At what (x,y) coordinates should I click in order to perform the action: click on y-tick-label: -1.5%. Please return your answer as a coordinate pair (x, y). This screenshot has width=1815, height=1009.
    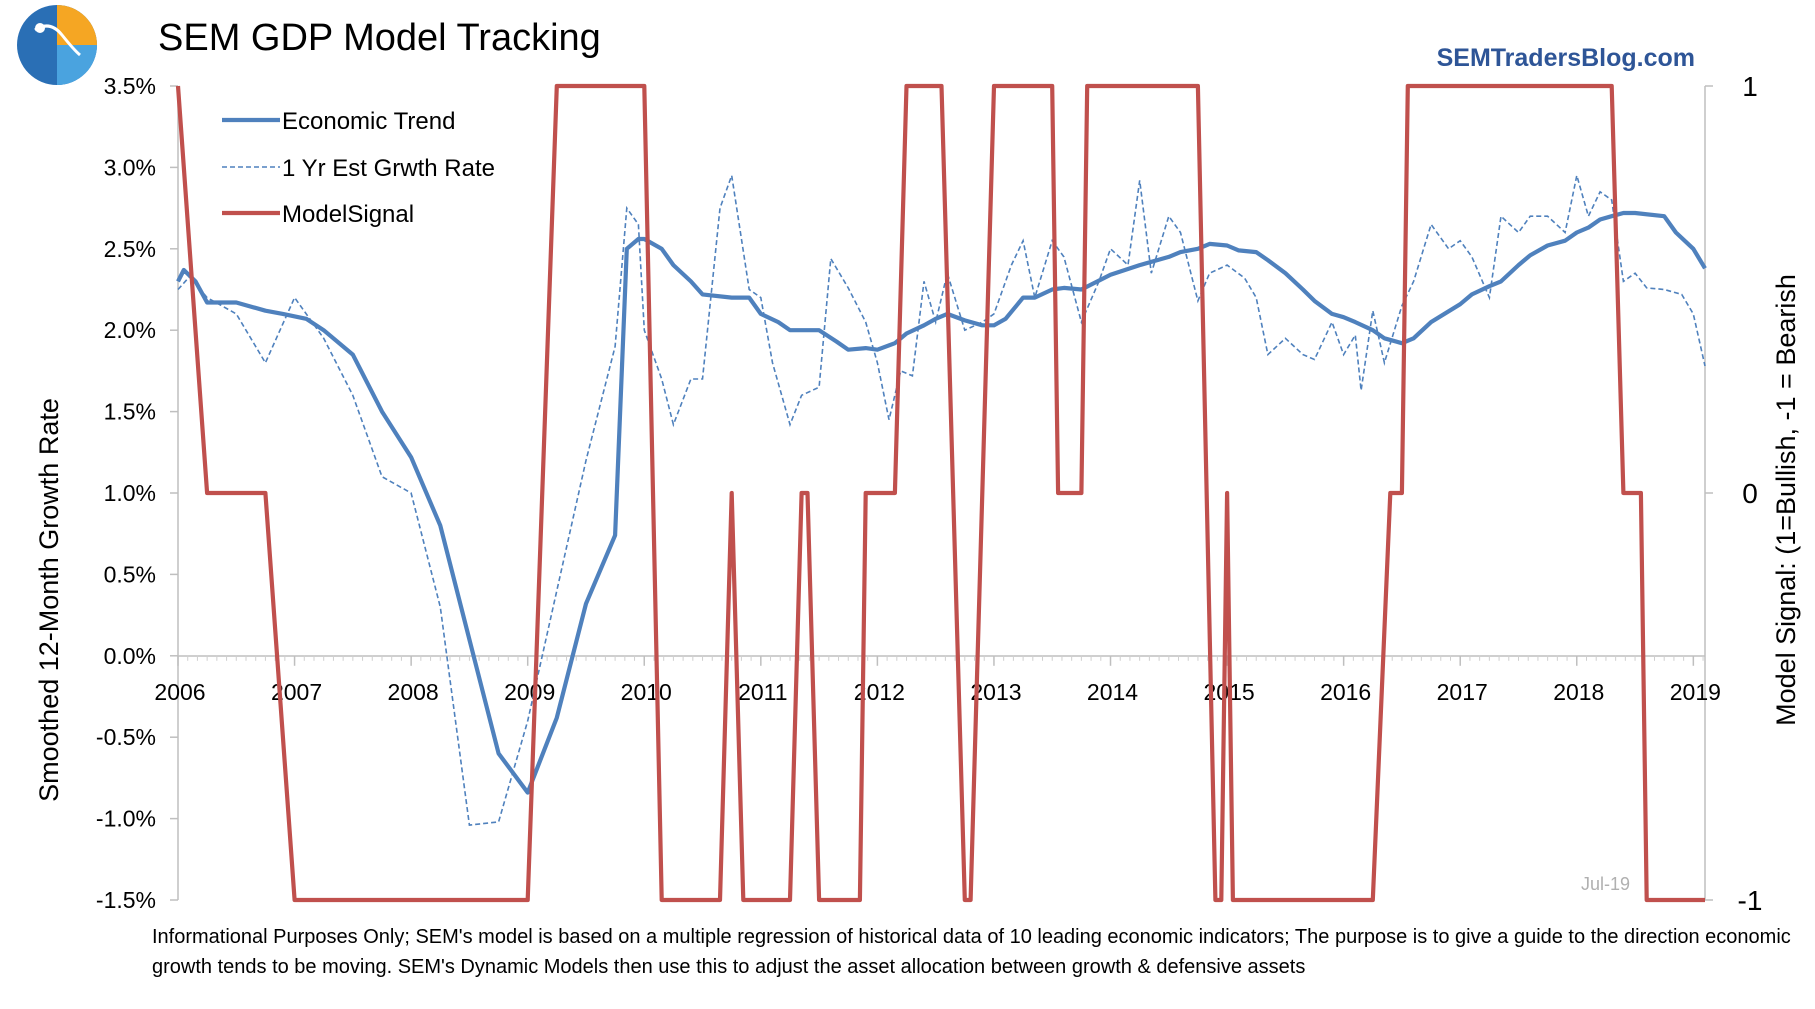
    Looking at the image, I should click on (126, 900).